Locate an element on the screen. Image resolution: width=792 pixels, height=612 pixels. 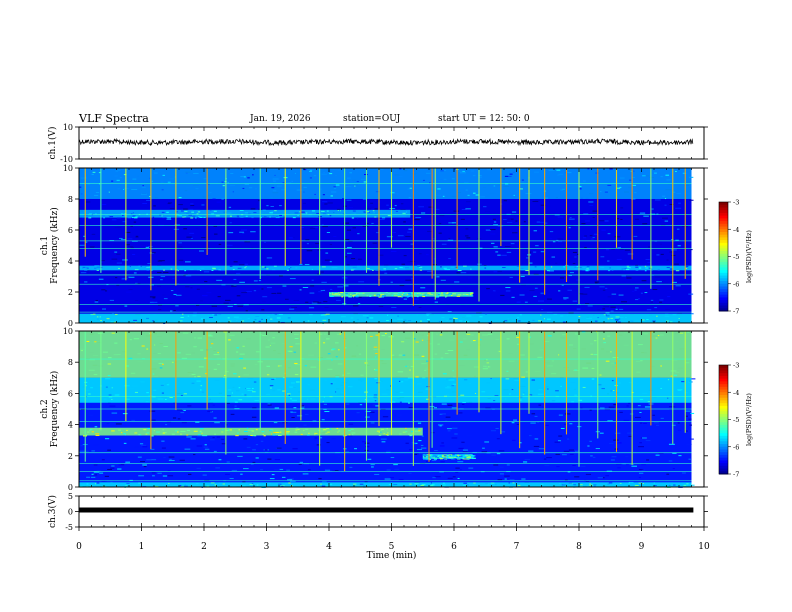
y-tick-label: 10 is located at coordinates (68, 168).